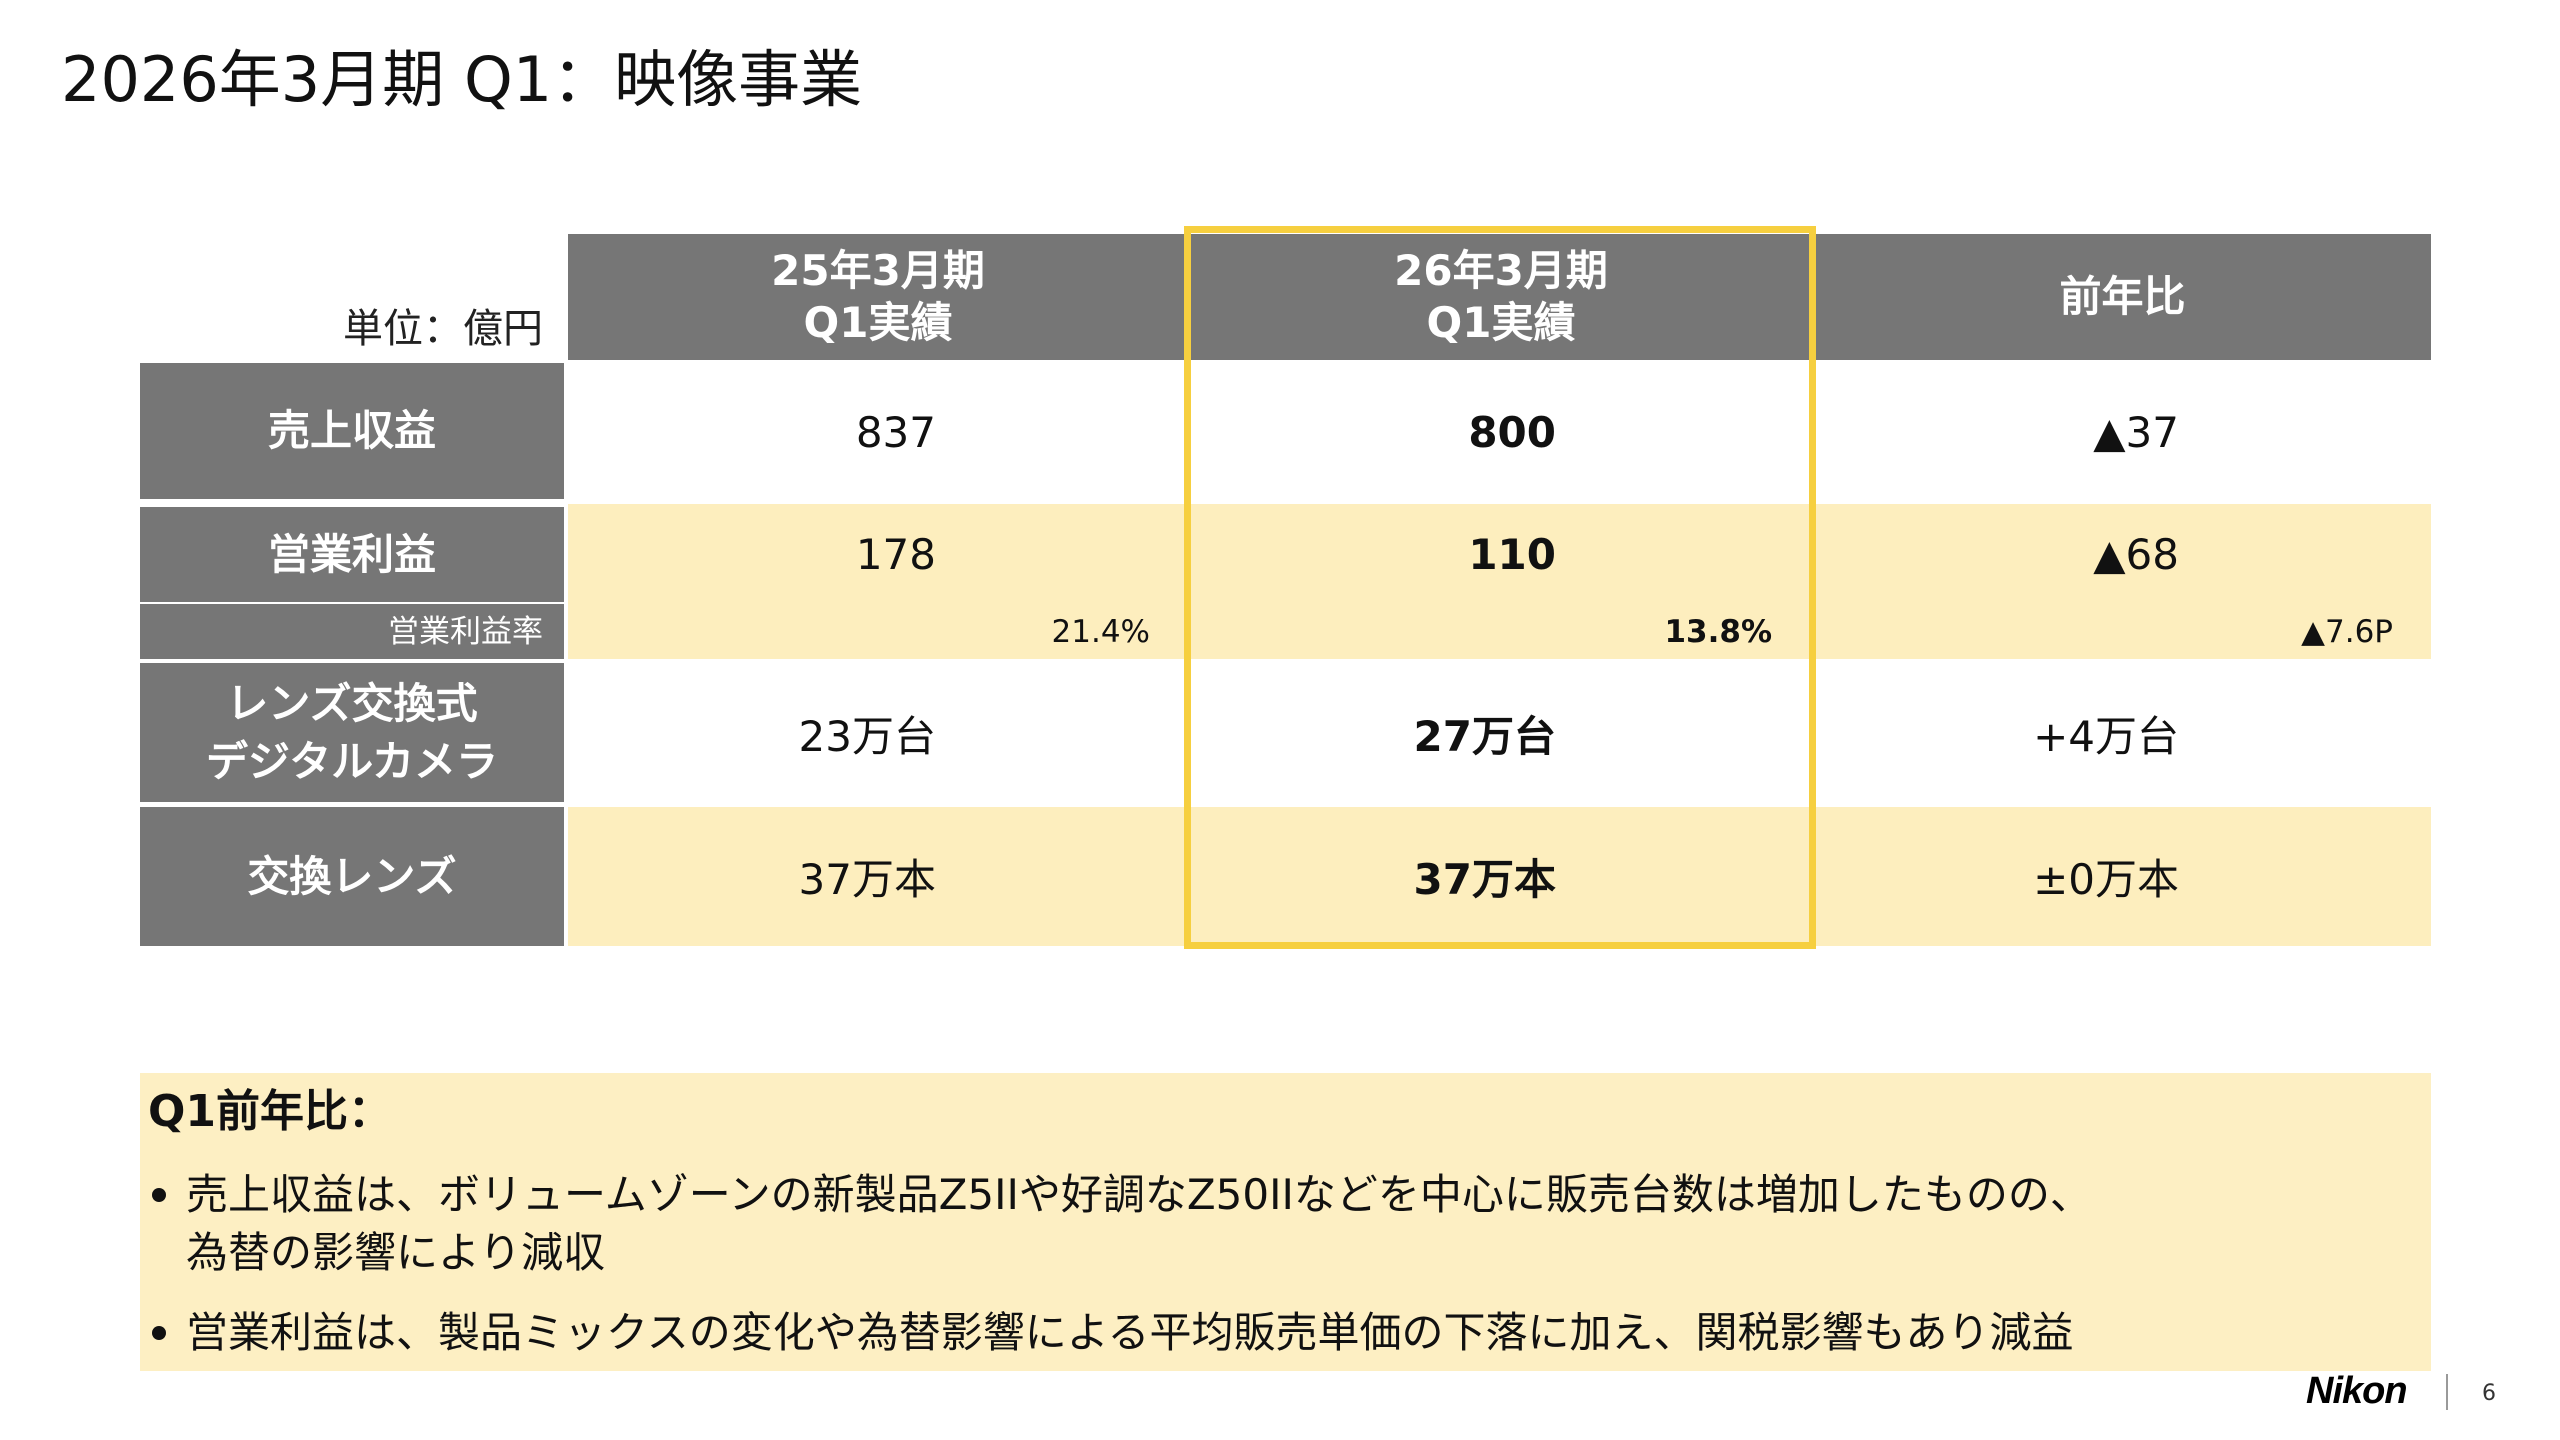 This screenshot has width=2560, height=1440. I want to click on cell-operating-profit-yoy: ▲68, so click(2122, 554).